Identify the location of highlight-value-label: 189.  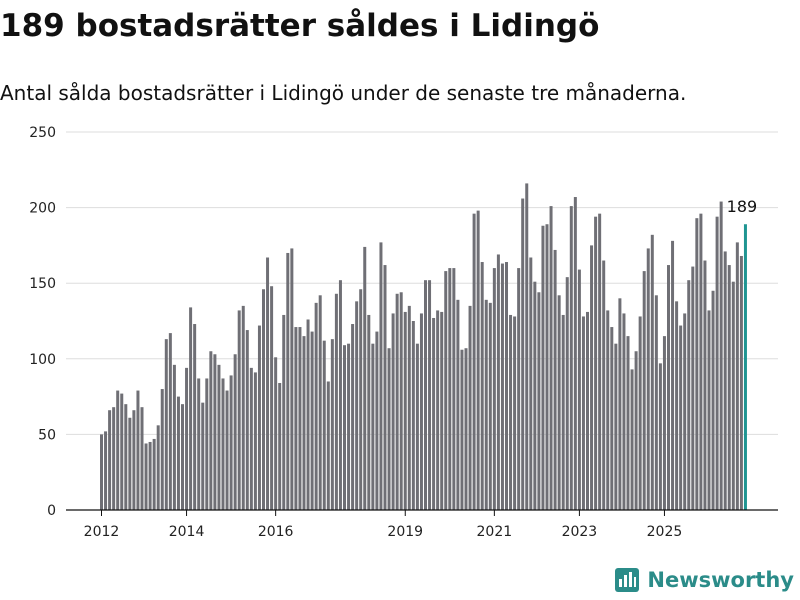
(742, 206).